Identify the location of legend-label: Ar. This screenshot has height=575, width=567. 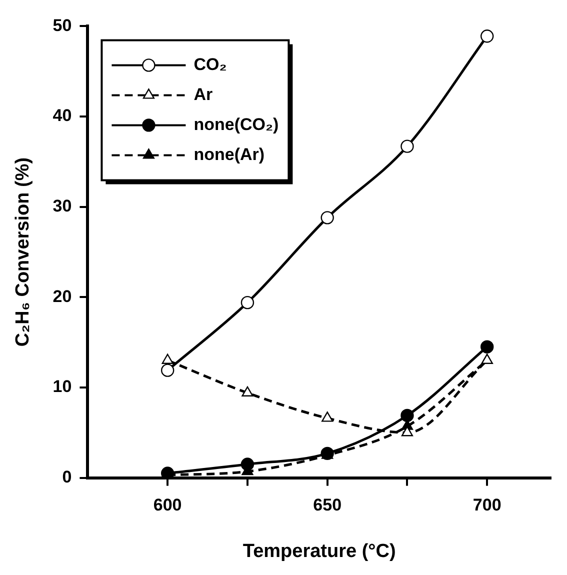
(203, 94).